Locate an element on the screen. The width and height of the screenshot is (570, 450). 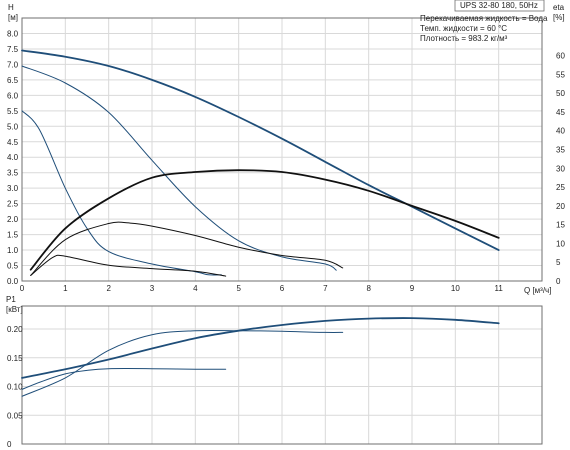
x-tick-label: 1 is located at coordinates (65, 288).